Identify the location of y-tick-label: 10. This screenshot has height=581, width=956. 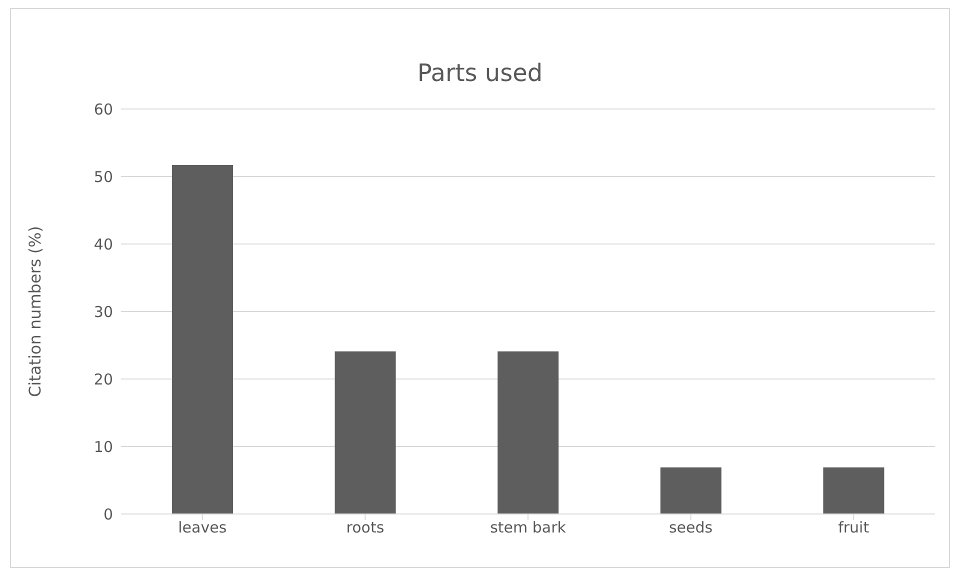
(103, 447).